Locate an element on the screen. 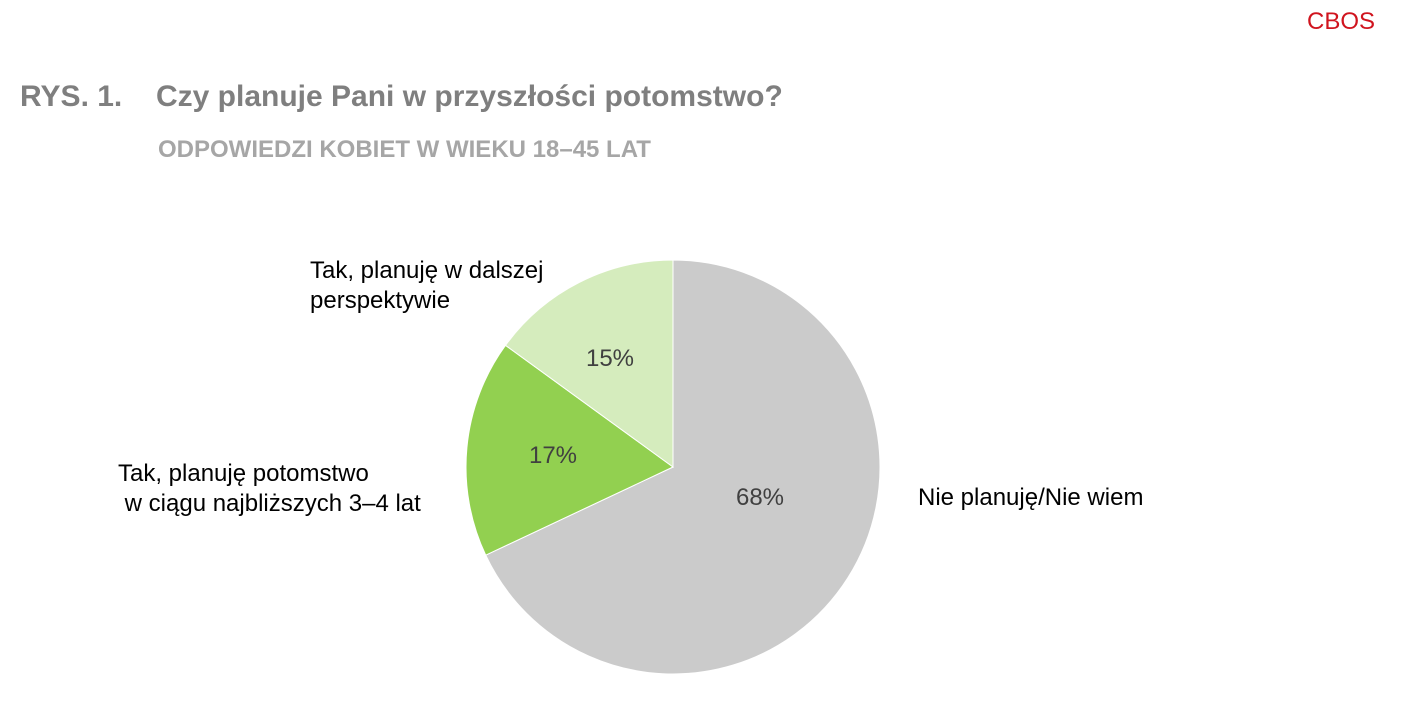 The image size is (1427, 718). data-label-nie-planuje-nie-wiem: 68% is located at coordinates (760, 497).